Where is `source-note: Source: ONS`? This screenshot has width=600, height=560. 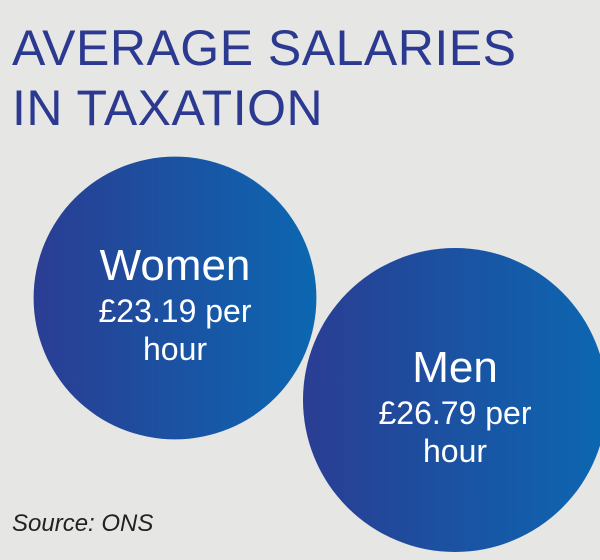
source-note: Source: ONS is located at coordinates (83, 523).